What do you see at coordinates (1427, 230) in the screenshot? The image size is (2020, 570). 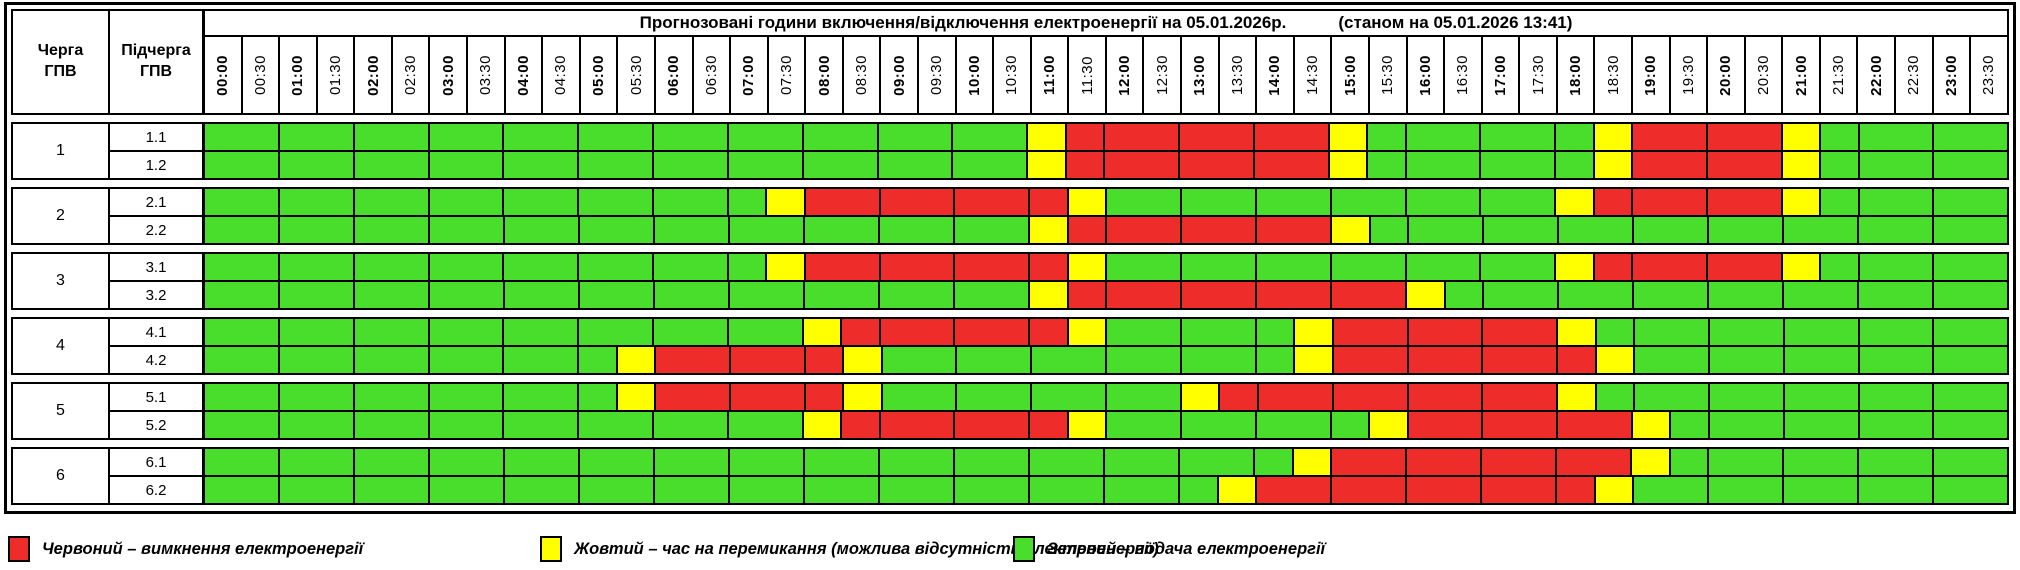 I see `schedule-cell-16:00` at bounding box center [1427, 230].